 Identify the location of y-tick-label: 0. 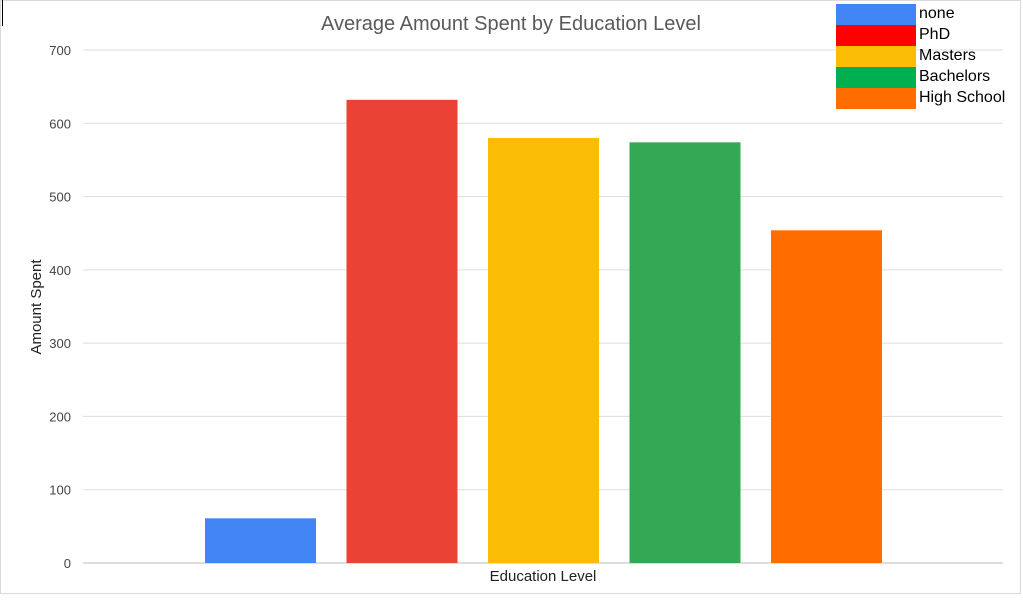
(67, 563).